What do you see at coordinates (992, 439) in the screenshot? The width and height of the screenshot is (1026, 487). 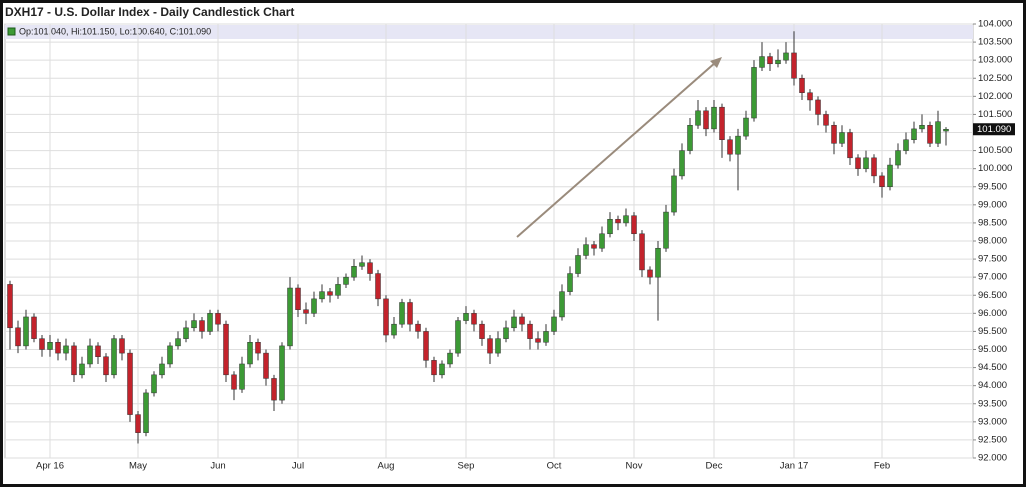 I see `y-tick-label: 92.500` at bounding box center [992, 439].